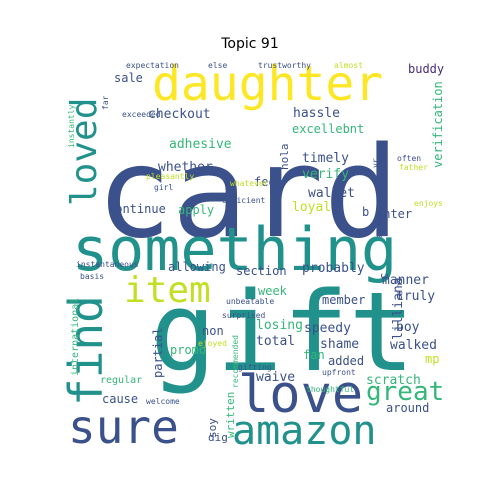 This screenshot has height=500, width=500. What do you see at coordinates (218, 437) in the screenshot?
I see `word: dig` at bounding box center [218, 437].